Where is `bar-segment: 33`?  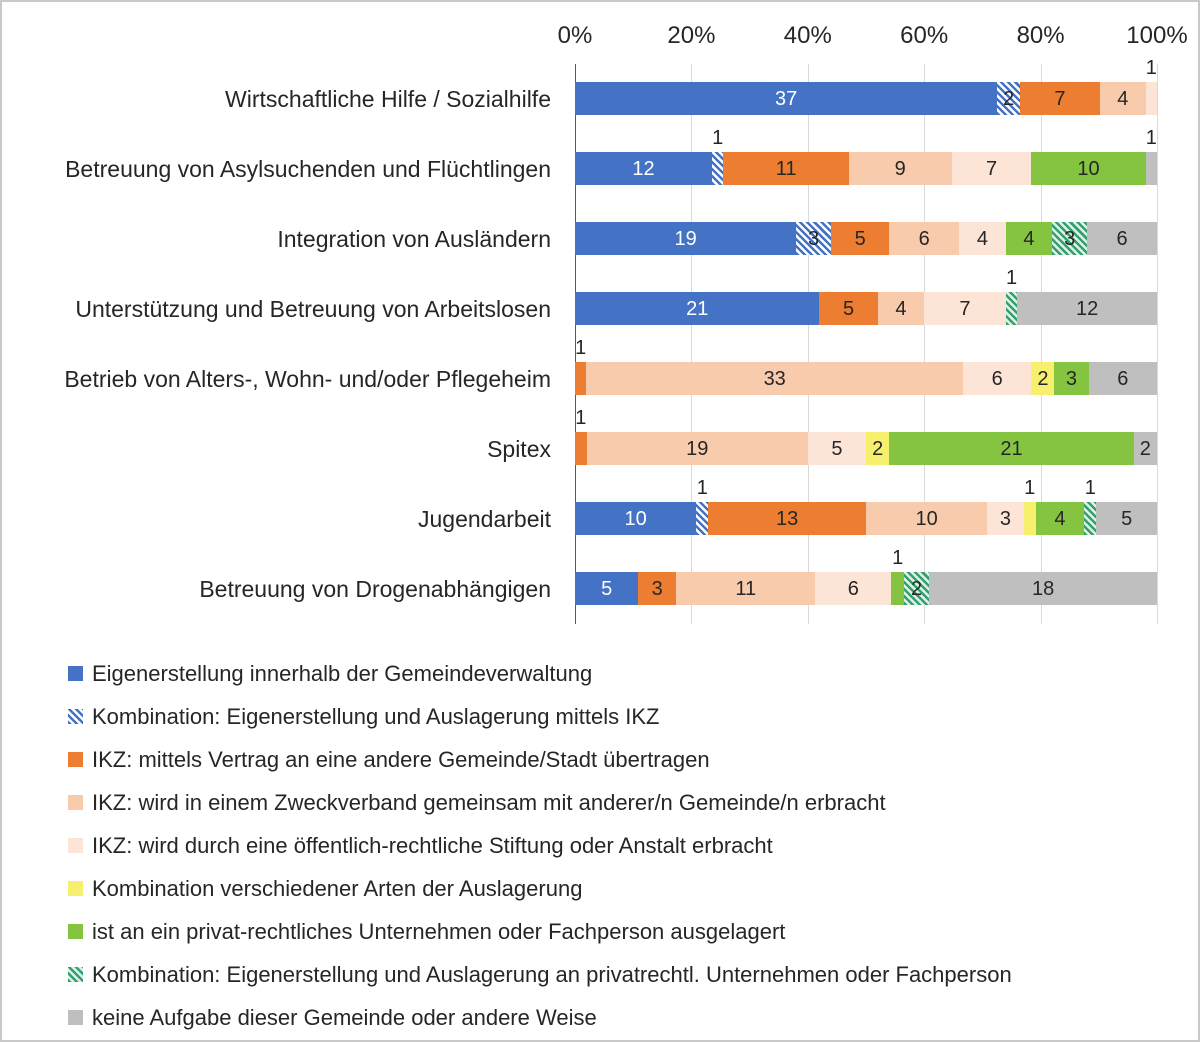
bar-segment: 33 is located at coordinates (774, 378).